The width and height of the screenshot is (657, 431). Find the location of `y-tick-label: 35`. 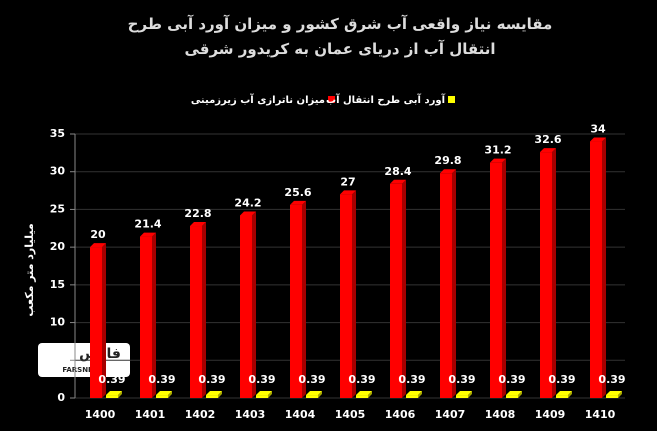

y-tick-label: 35 is located at coordinates (57, 133).